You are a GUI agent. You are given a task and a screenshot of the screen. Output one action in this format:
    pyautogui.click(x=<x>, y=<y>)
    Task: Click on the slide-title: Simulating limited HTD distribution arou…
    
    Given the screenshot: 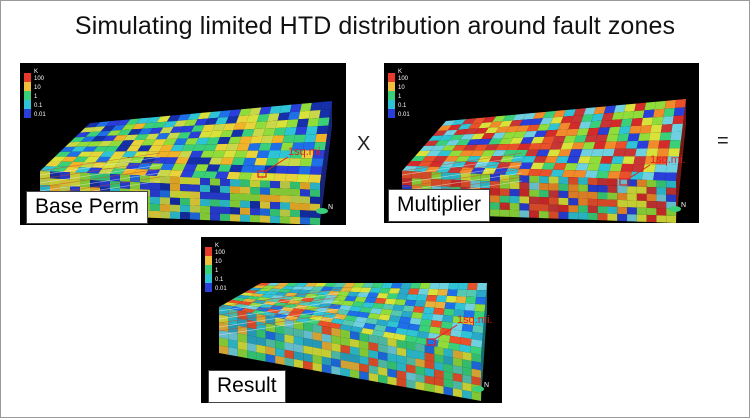 What is the action you would take?
    pyautogui.click(x=375, y=26)
    